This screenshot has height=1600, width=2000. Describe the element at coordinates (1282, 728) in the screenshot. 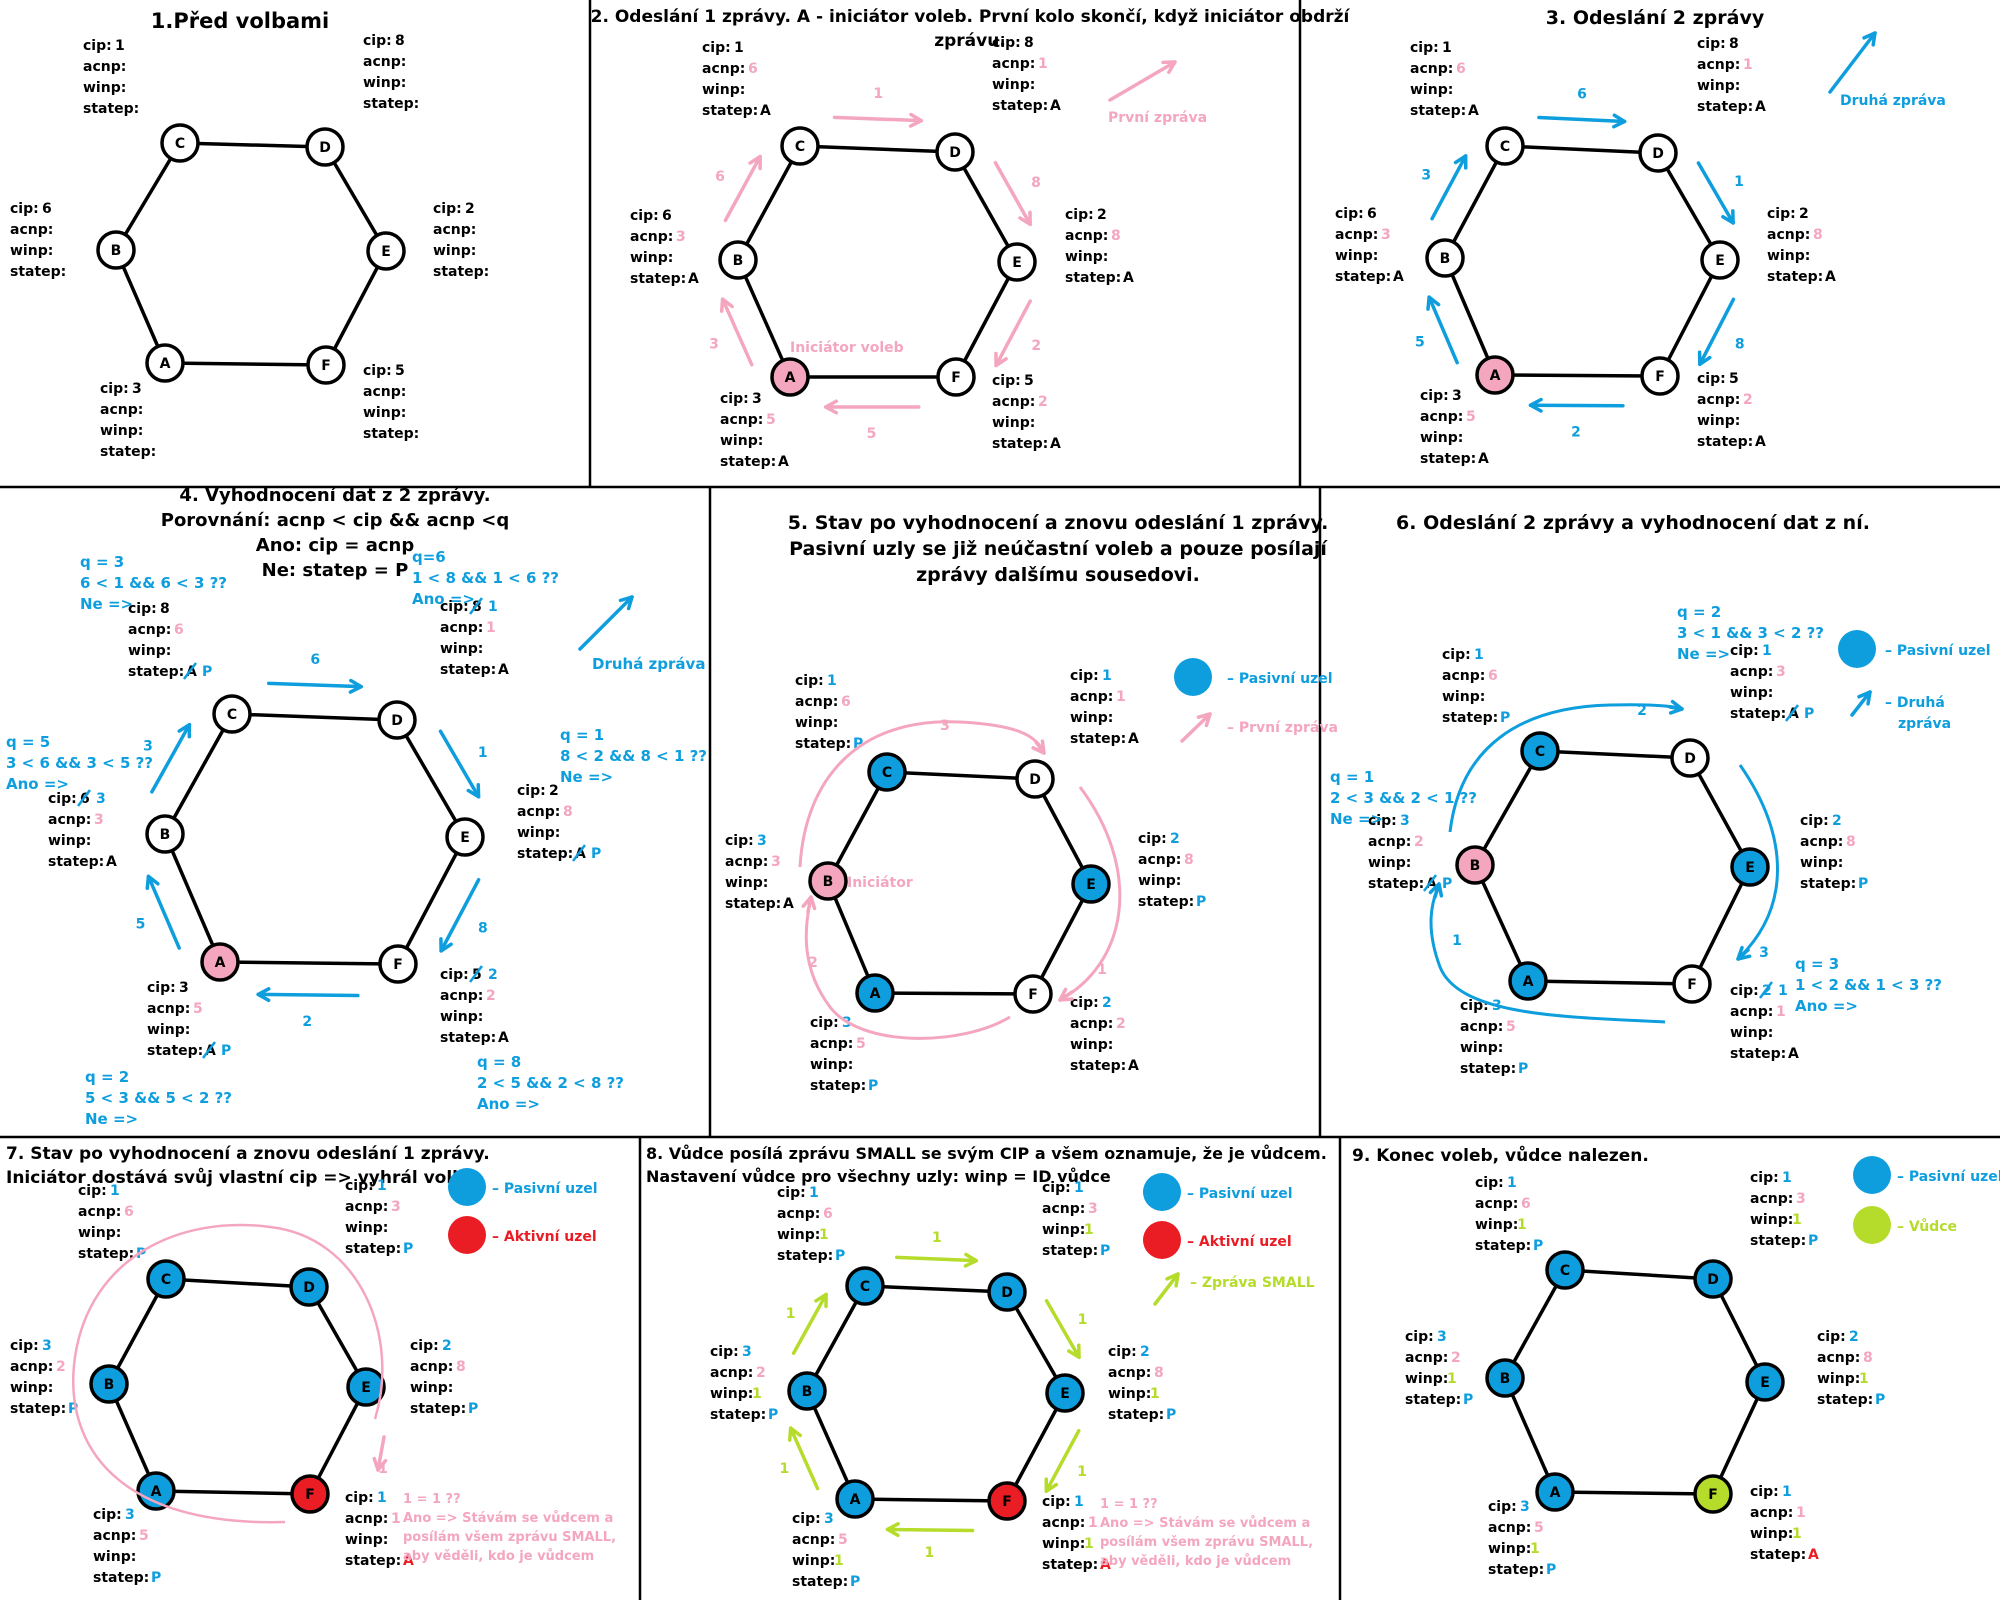

I see `legend-first-message: – První zpráva` at that location.